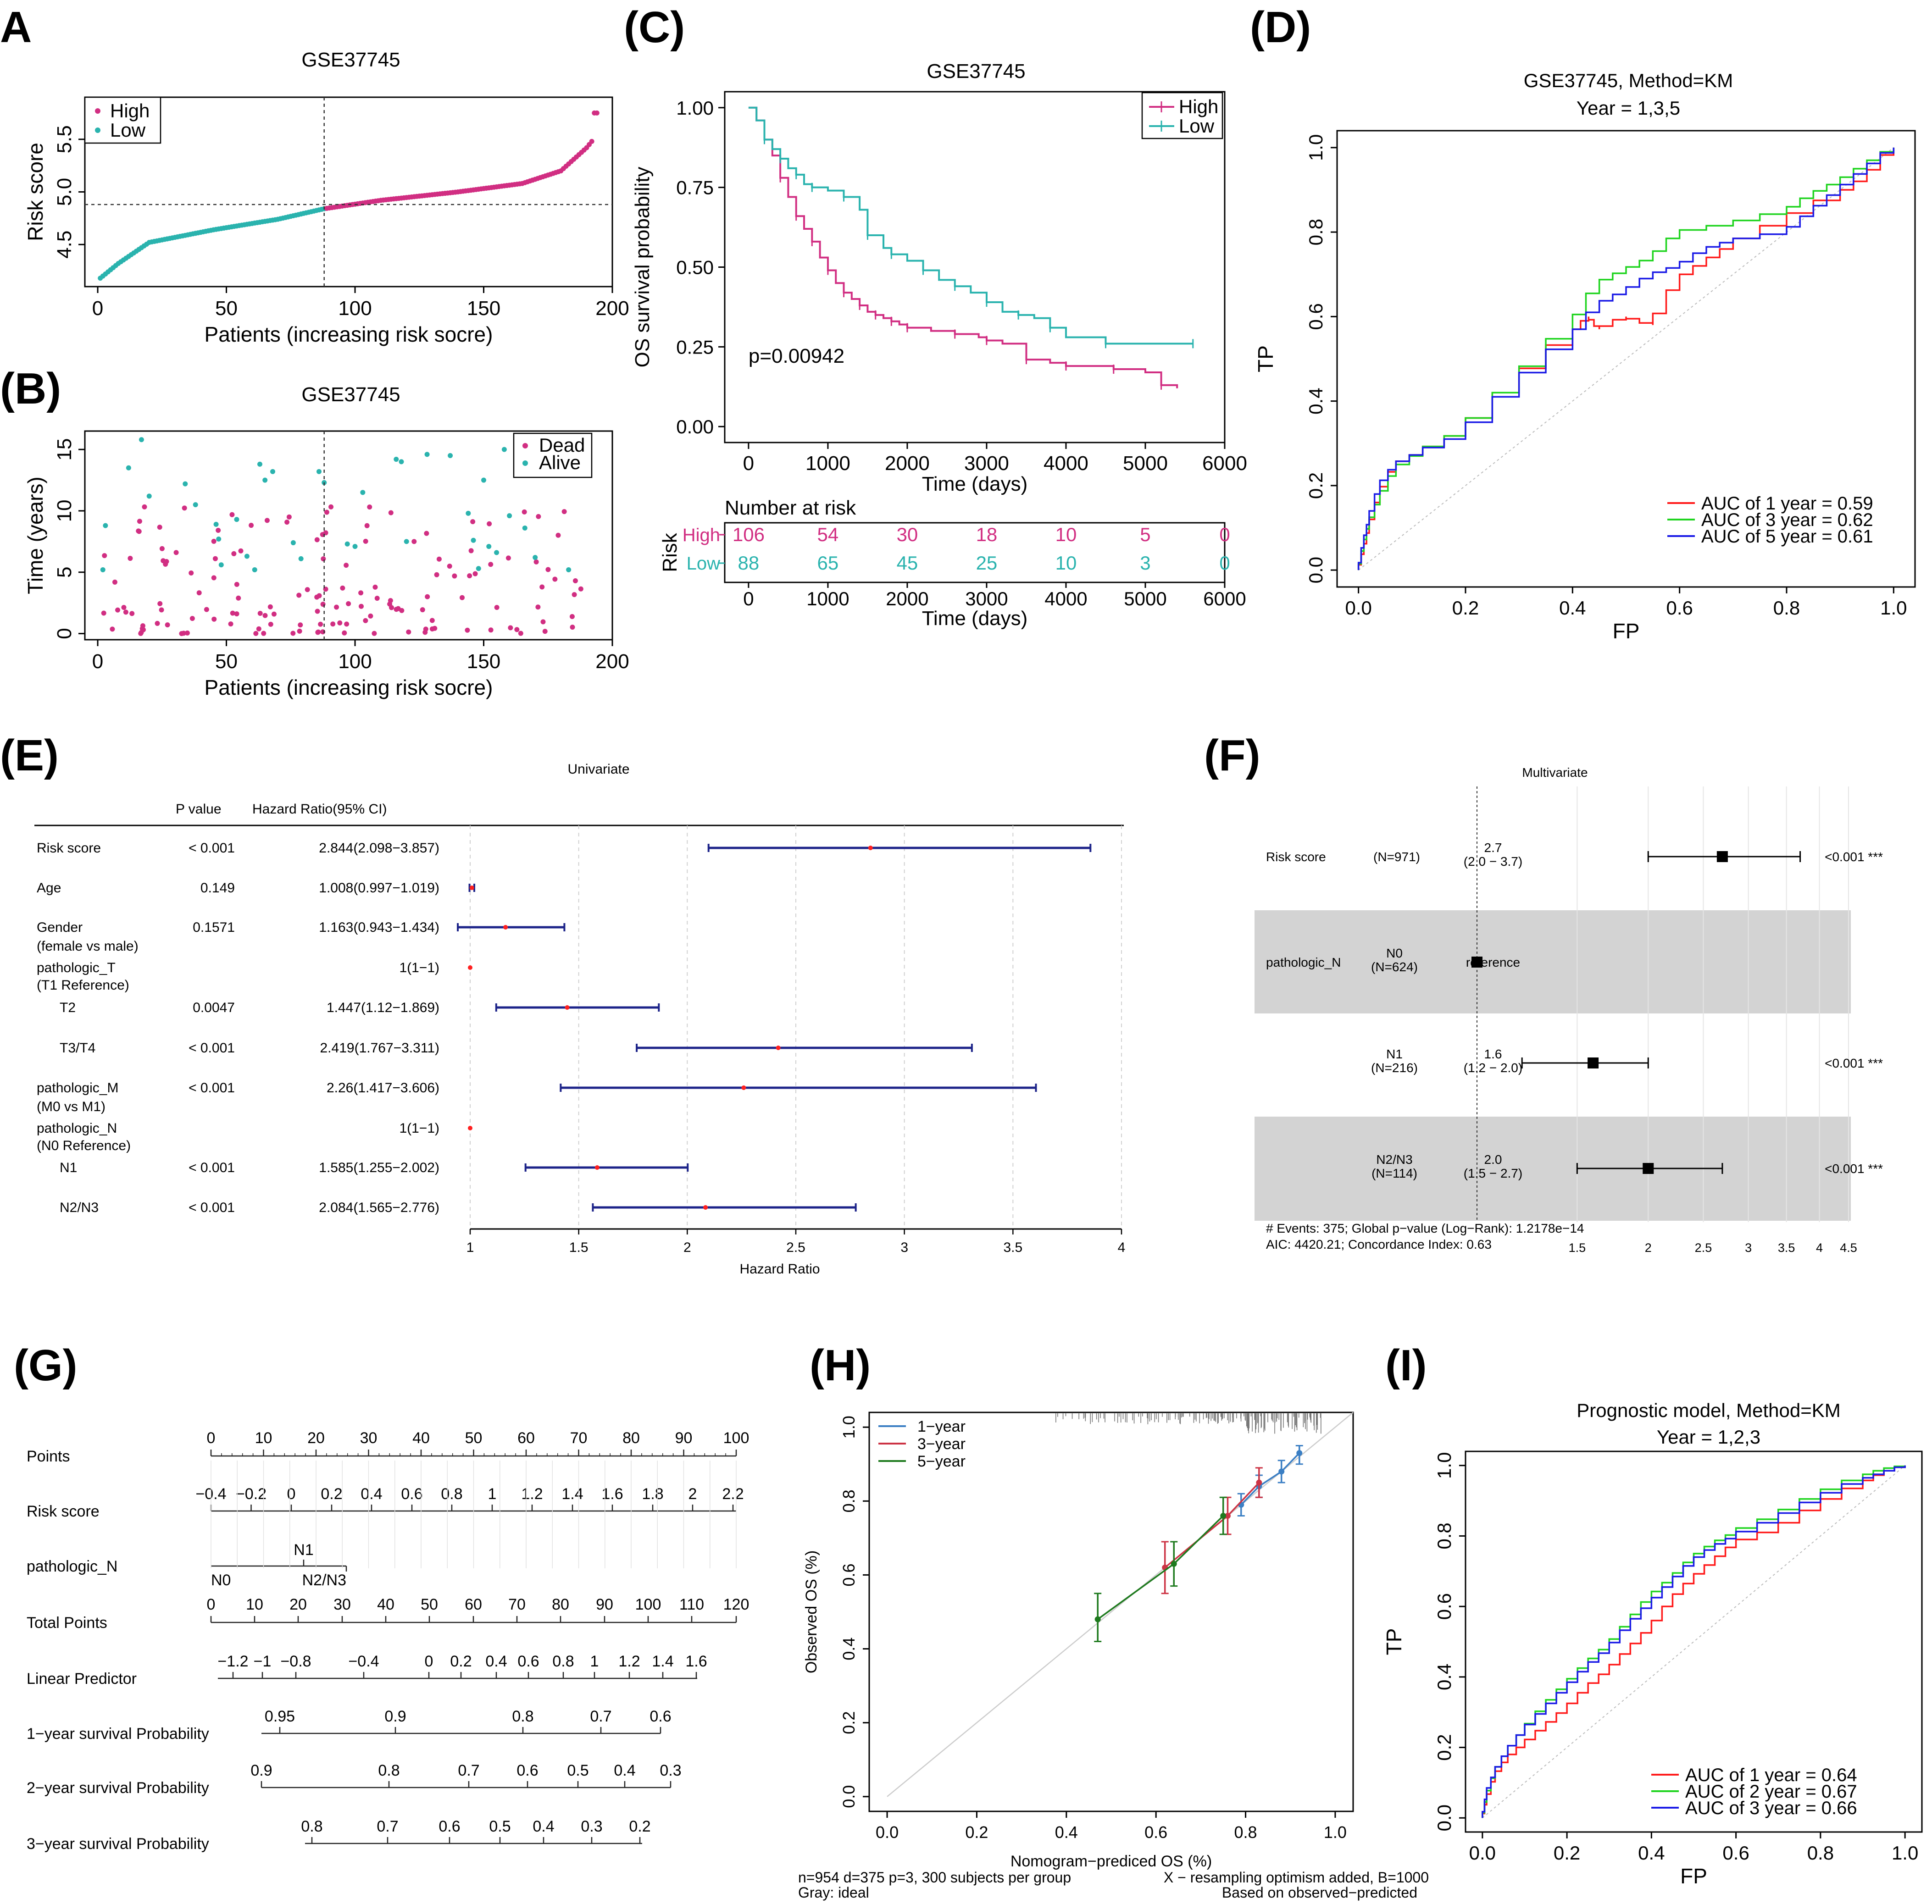 The image size is (1932, 1904). I want to click on panel-i-ytick-label: 0.4, so click(1444, 1677).